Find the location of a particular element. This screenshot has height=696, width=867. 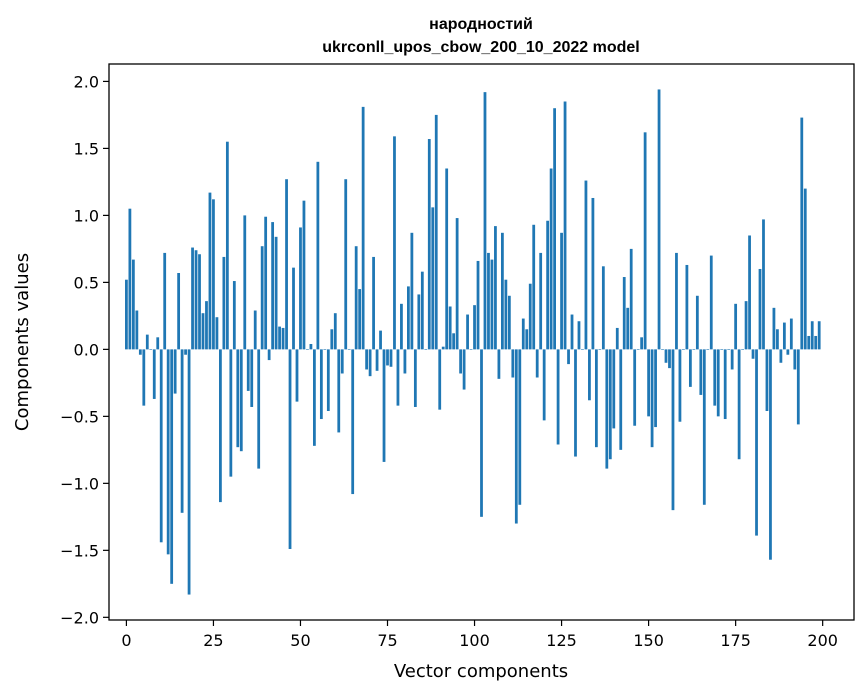

y-tick-label: 1.5 is located at coordinates (86, 148).